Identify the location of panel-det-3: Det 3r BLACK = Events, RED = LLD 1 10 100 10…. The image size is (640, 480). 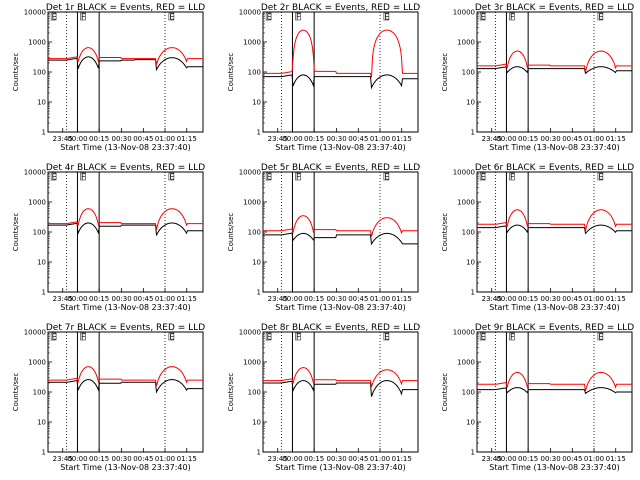
(537, 77).